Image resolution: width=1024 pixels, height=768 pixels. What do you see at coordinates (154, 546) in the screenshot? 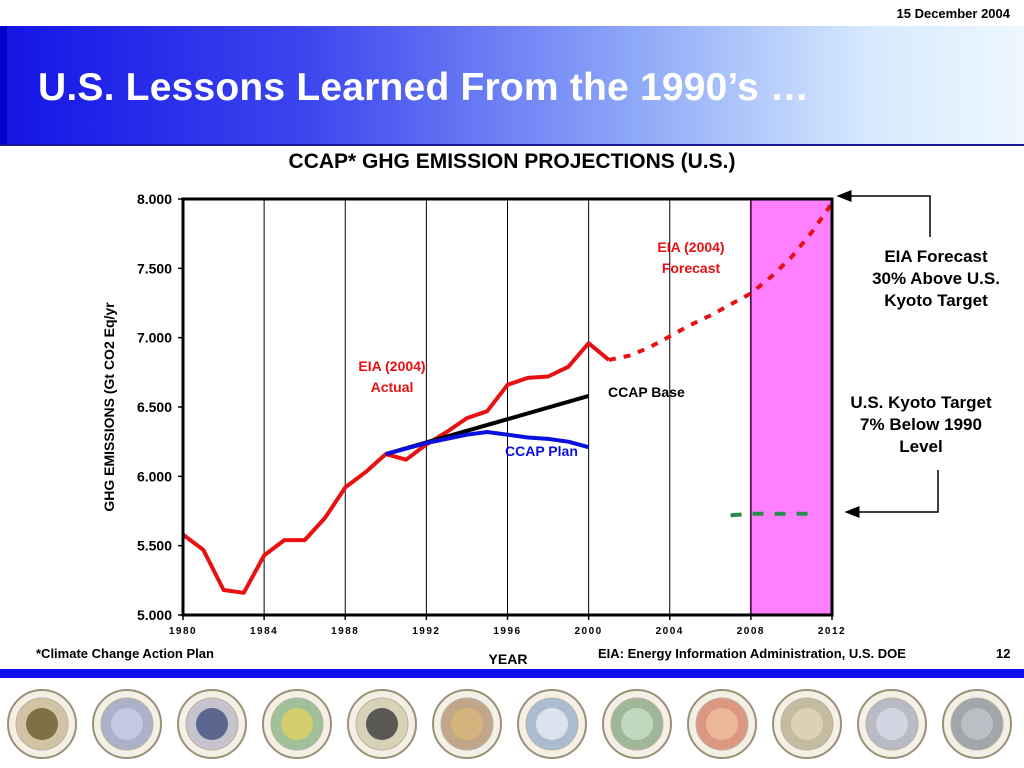
I see `y-tick-label: 5.500` at bounding box center [154, 546].